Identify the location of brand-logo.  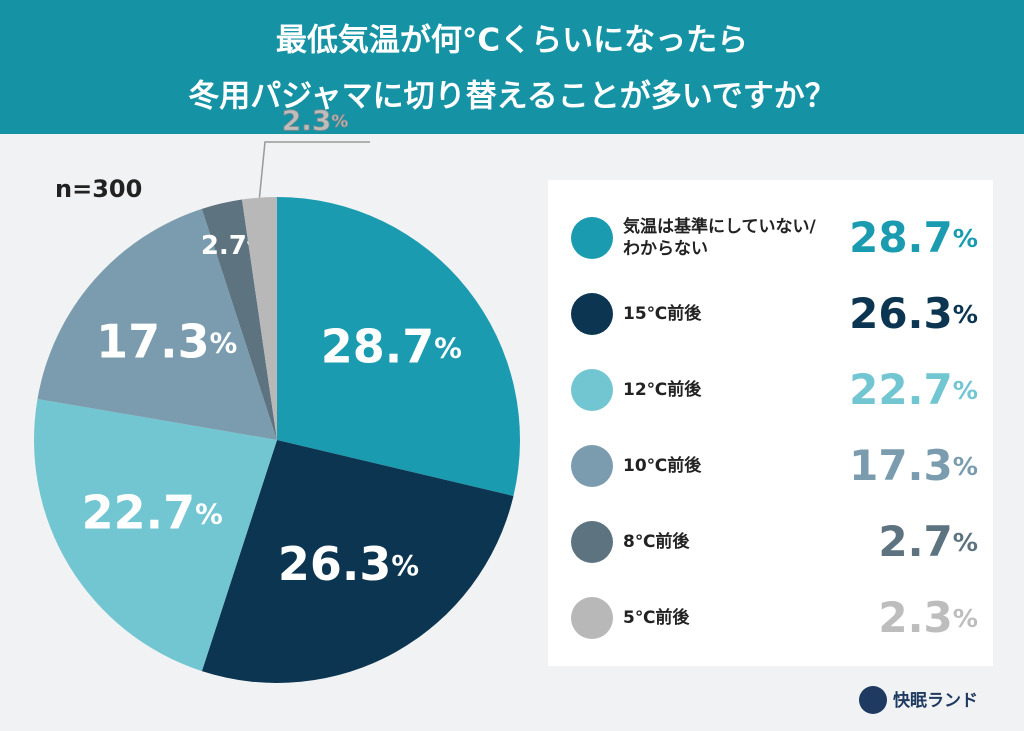
(873, 700).